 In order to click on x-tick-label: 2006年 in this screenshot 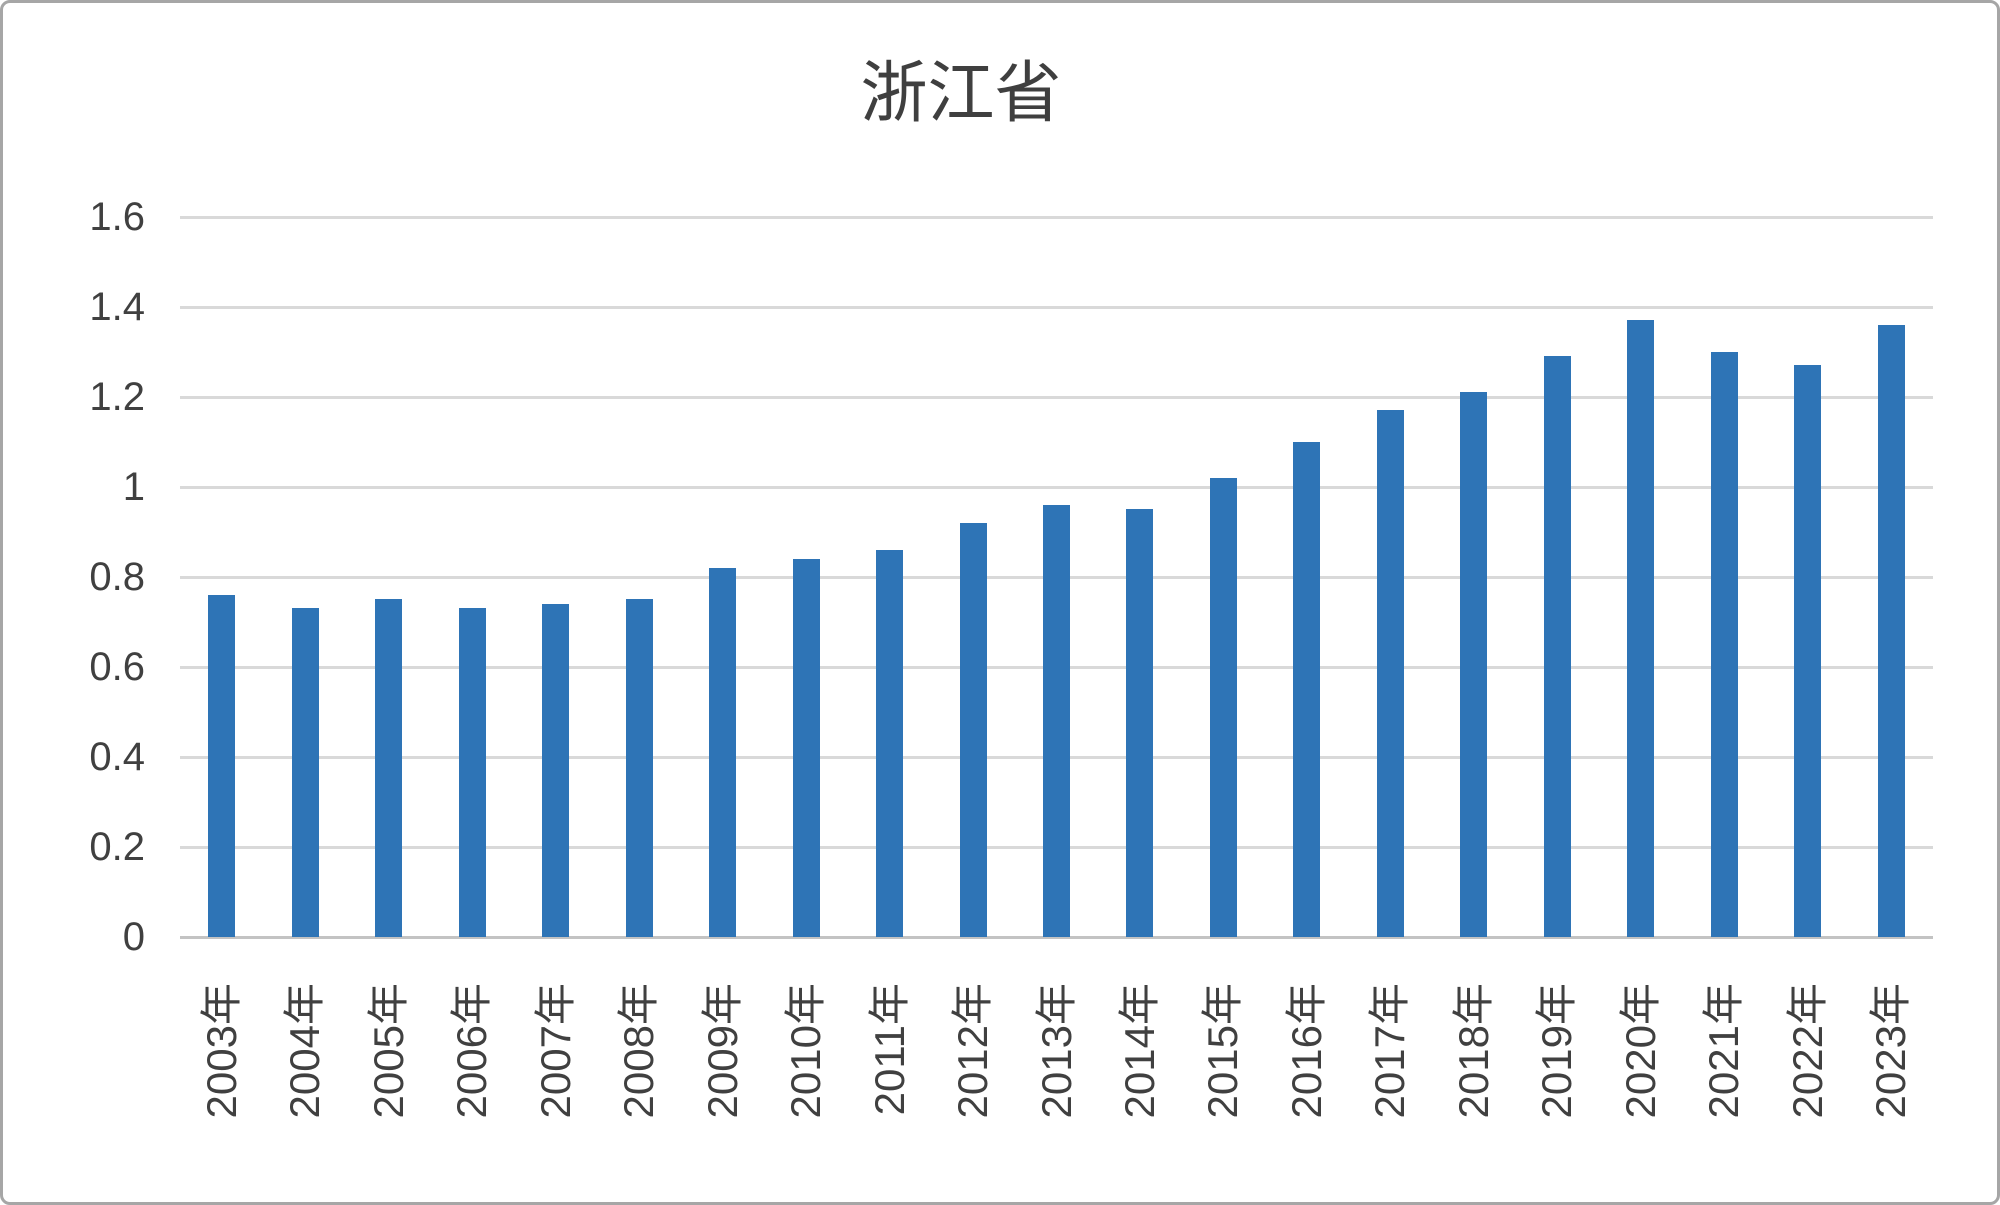, I will do `click(471, 1051)`.